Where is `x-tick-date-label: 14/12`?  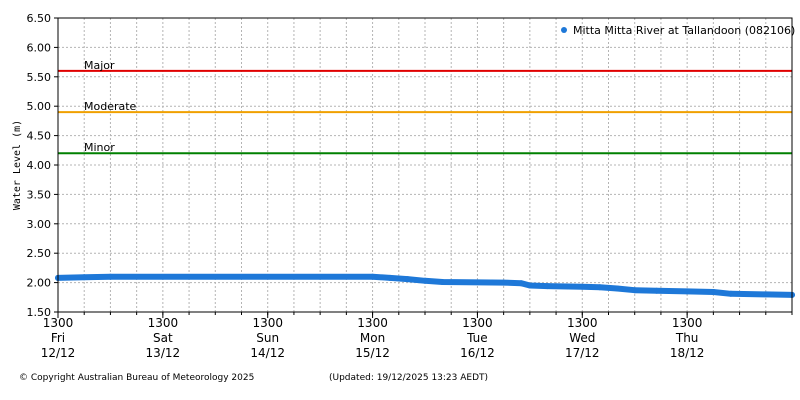 x-tick-date-label: 14/12 is located at coordinates (267, 353).